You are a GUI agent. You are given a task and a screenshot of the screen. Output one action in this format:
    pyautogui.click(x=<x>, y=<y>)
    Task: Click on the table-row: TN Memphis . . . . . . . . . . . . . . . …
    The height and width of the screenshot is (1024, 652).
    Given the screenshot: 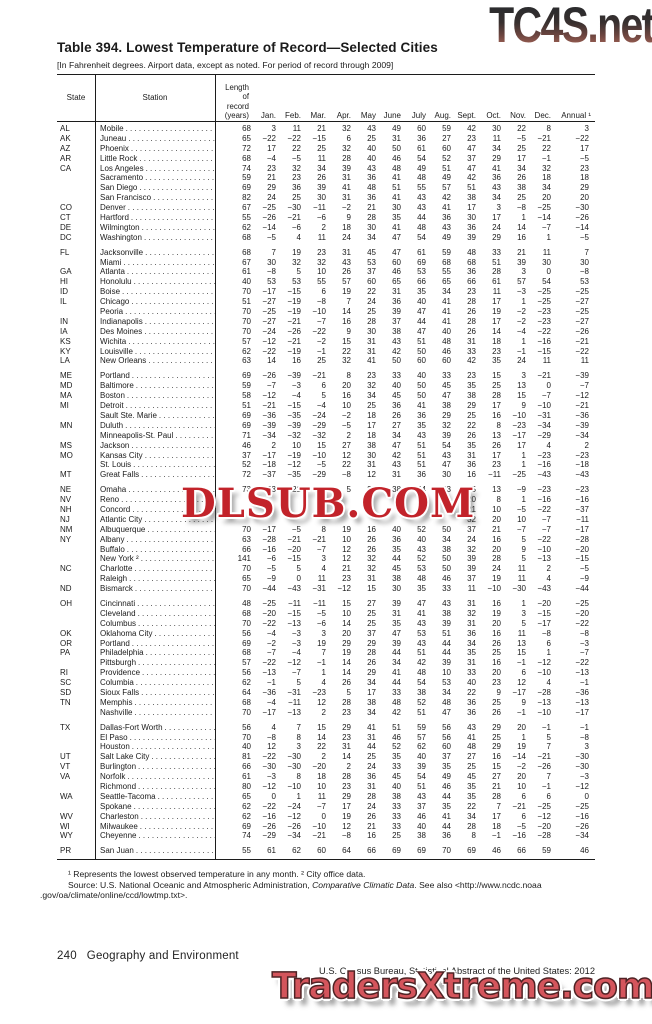 What is the action you would take?
    pyautogui.click(x=326, y=703)
    